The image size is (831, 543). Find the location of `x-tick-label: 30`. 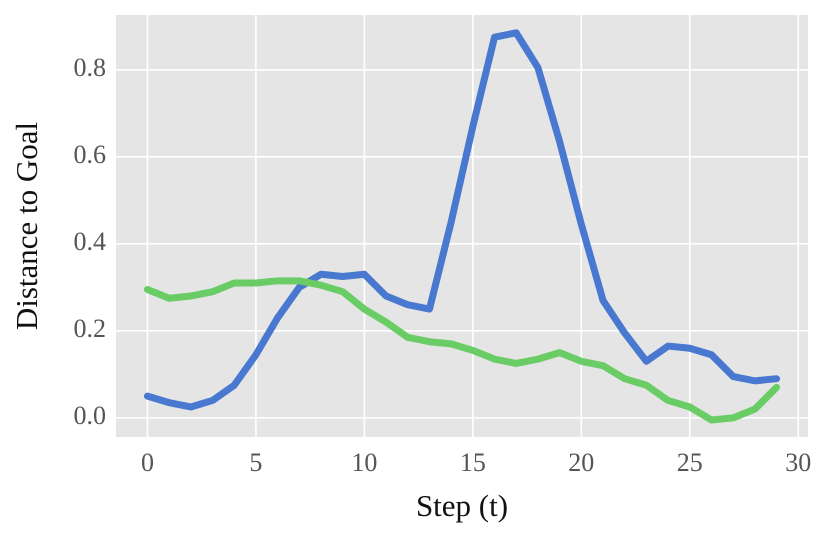

x-tick-label: 30 is located at coordinates (798, 462).